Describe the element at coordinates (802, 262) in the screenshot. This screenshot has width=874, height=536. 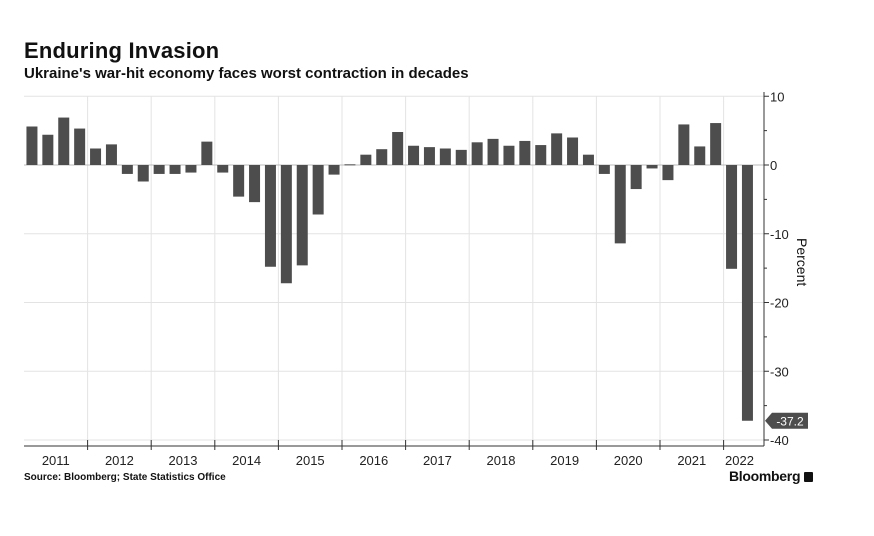
I see `y-axis-label: Percent` at that location.